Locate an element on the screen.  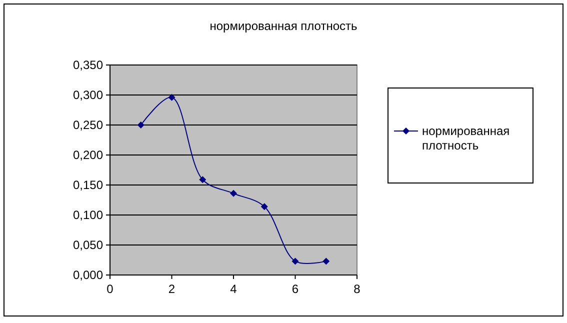
chart-title: нормированная плотность is located at coordinates (284, 26).